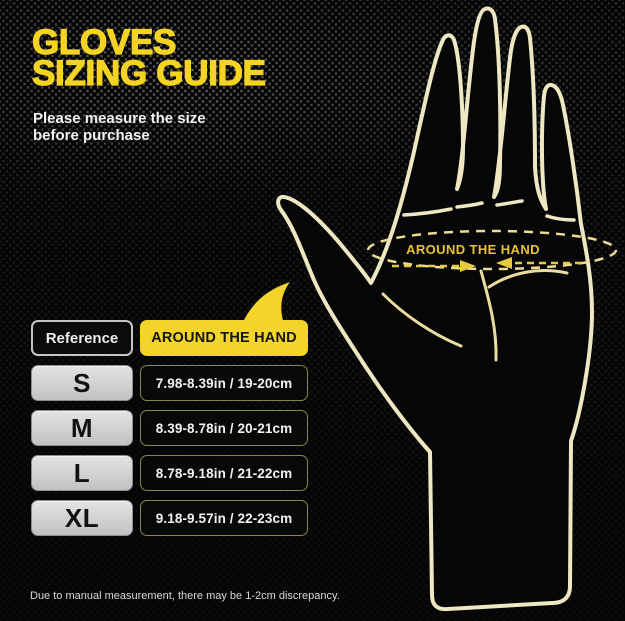  Describe the element at coordinates (91, 135) in the screenshot. I see `subtitle-line2: before purchase` at that location.